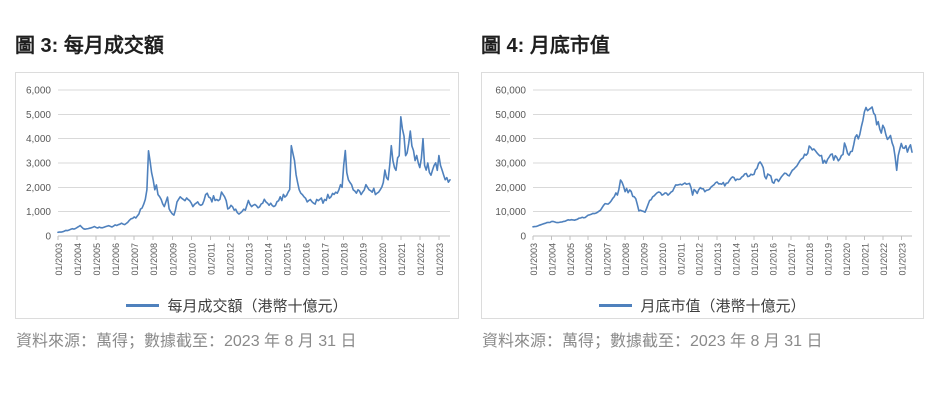 The width and height of the screenshot is (951, 400). Describe the element at coordinates (257, 306) in the screenshot. I see `legend-label: 每月成交額（港幣十億元）` at that location.